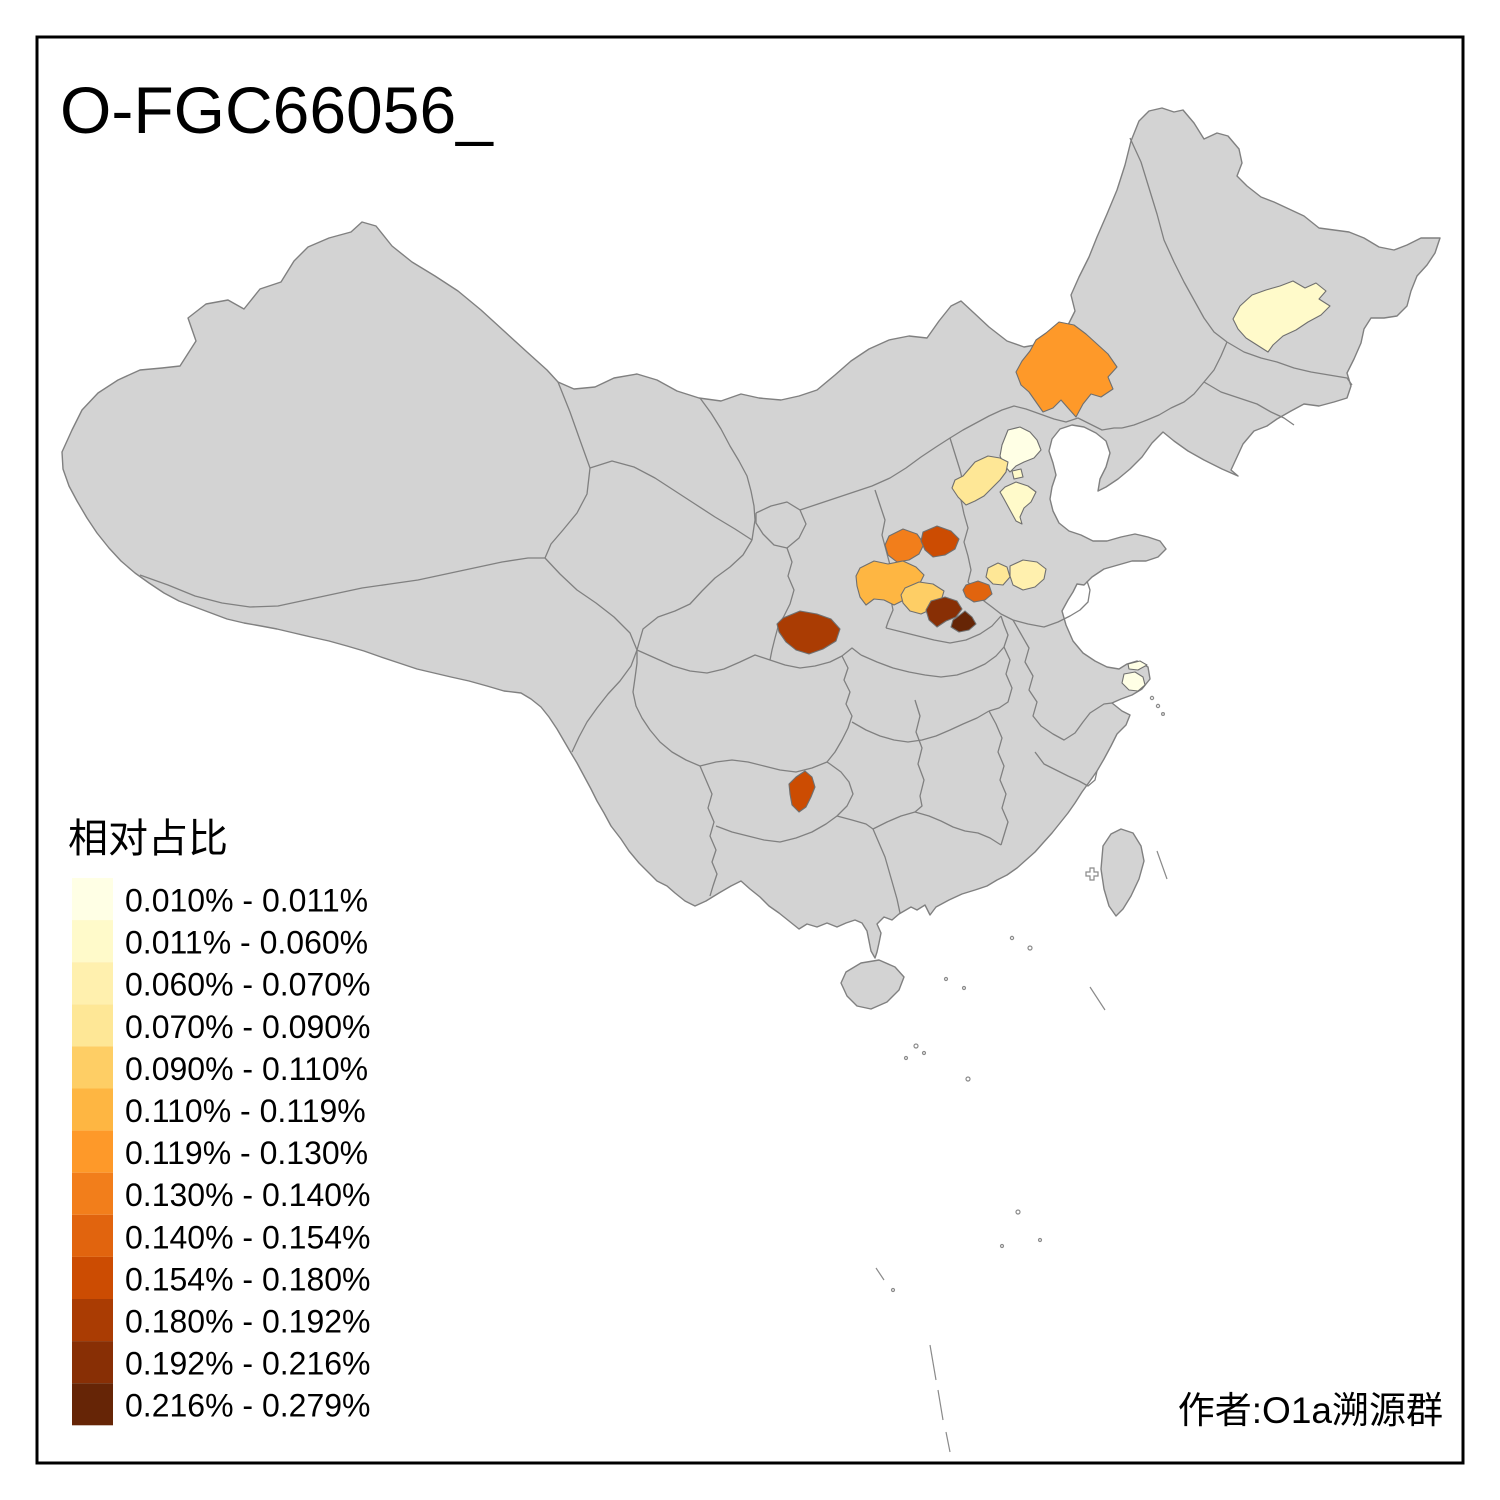 Image resolution: width=1500 pixels, height=1500 pixels. I want to click on legend-label: 0.011% - 0.060%, so click(246, 943).